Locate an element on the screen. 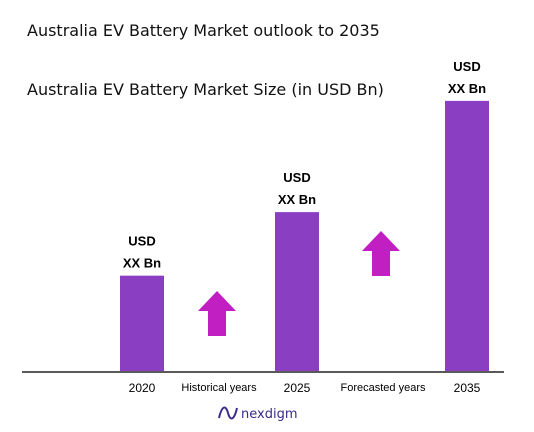 The height and width of the screenshot is (432, 534). bar-2020 is located at coordinates (142, 323).